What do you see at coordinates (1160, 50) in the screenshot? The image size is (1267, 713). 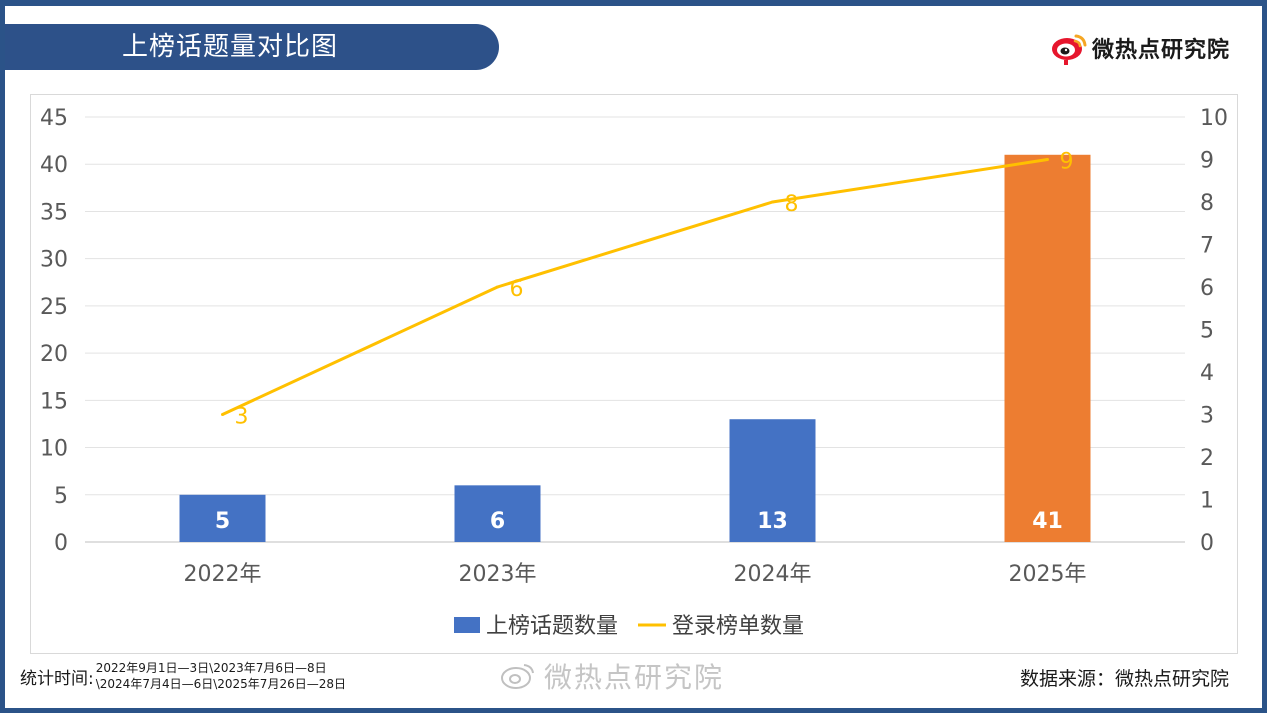 I see `brand-name: 微热点研究院` at bounding box center [1160, 50].